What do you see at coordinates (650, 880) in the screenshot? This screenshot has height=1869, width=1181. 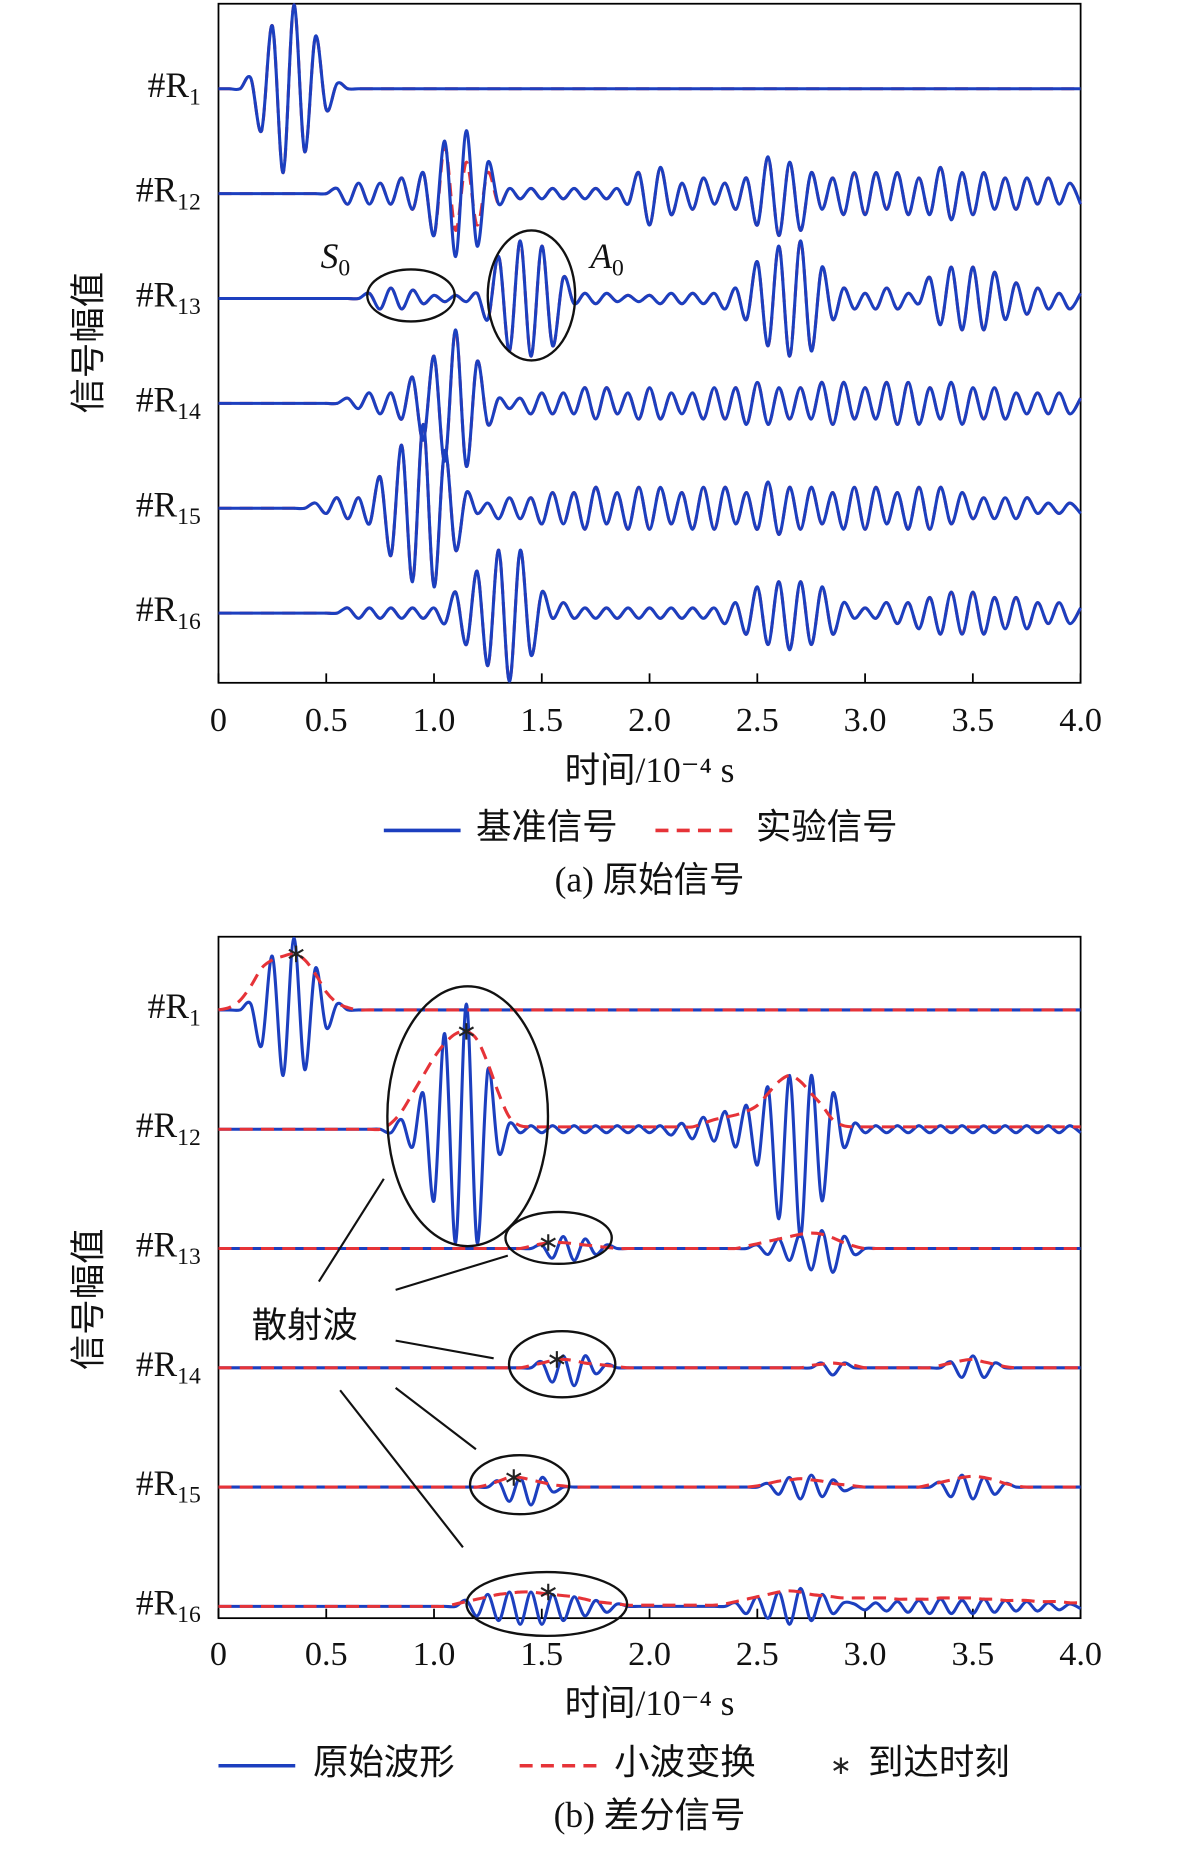 I see `caption: (a) 原始信号` at bounding box center [650, 880].